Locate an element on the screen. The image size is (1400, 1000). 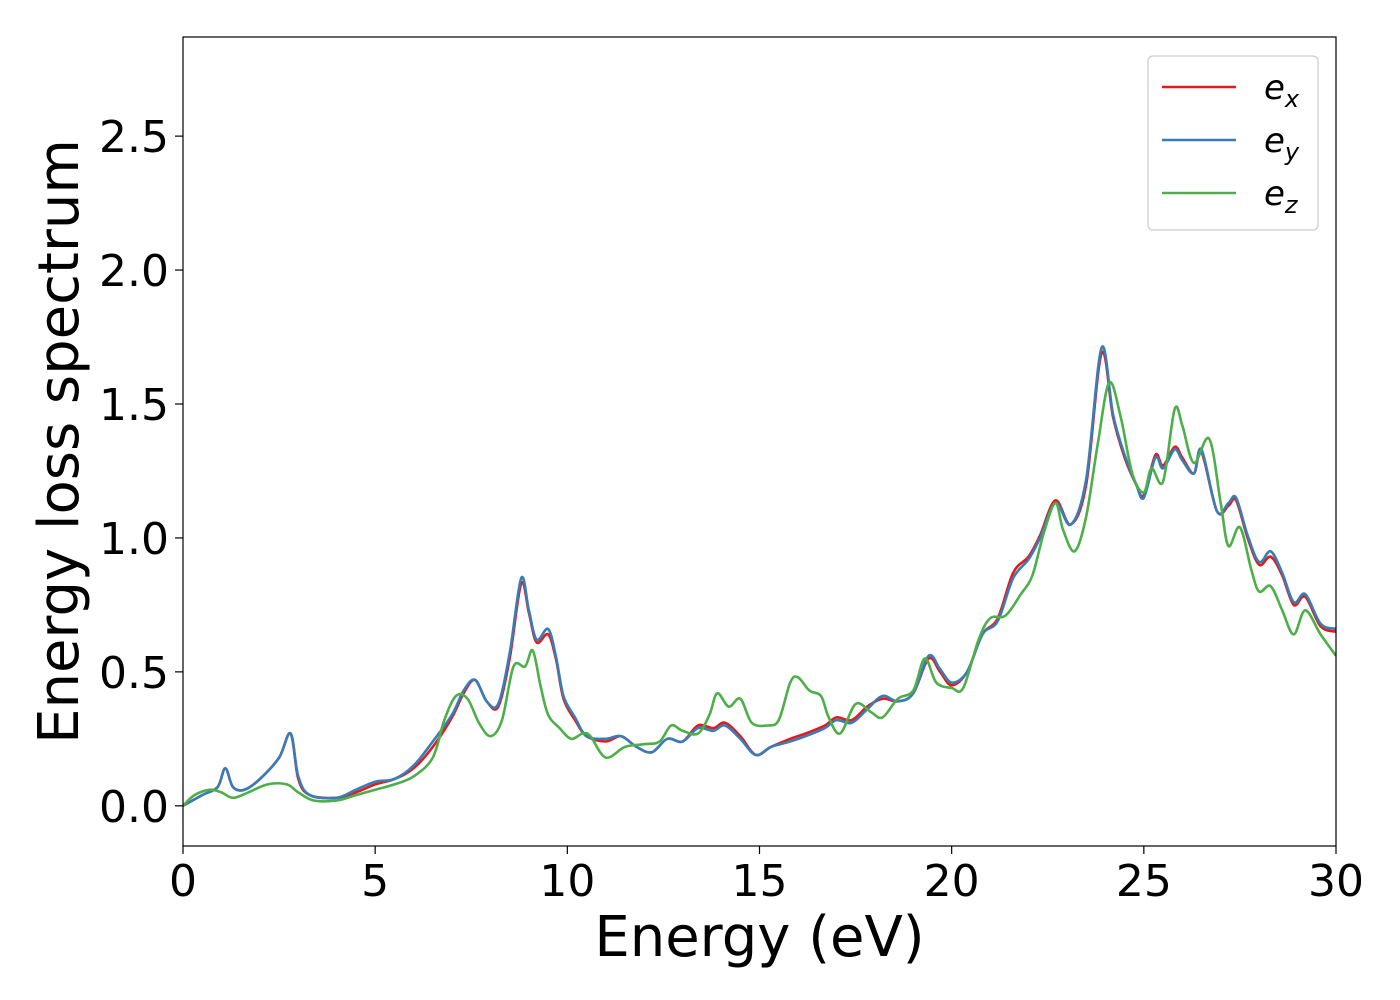
y-tick-label: 0.0 is located at coordinates (134, 807).